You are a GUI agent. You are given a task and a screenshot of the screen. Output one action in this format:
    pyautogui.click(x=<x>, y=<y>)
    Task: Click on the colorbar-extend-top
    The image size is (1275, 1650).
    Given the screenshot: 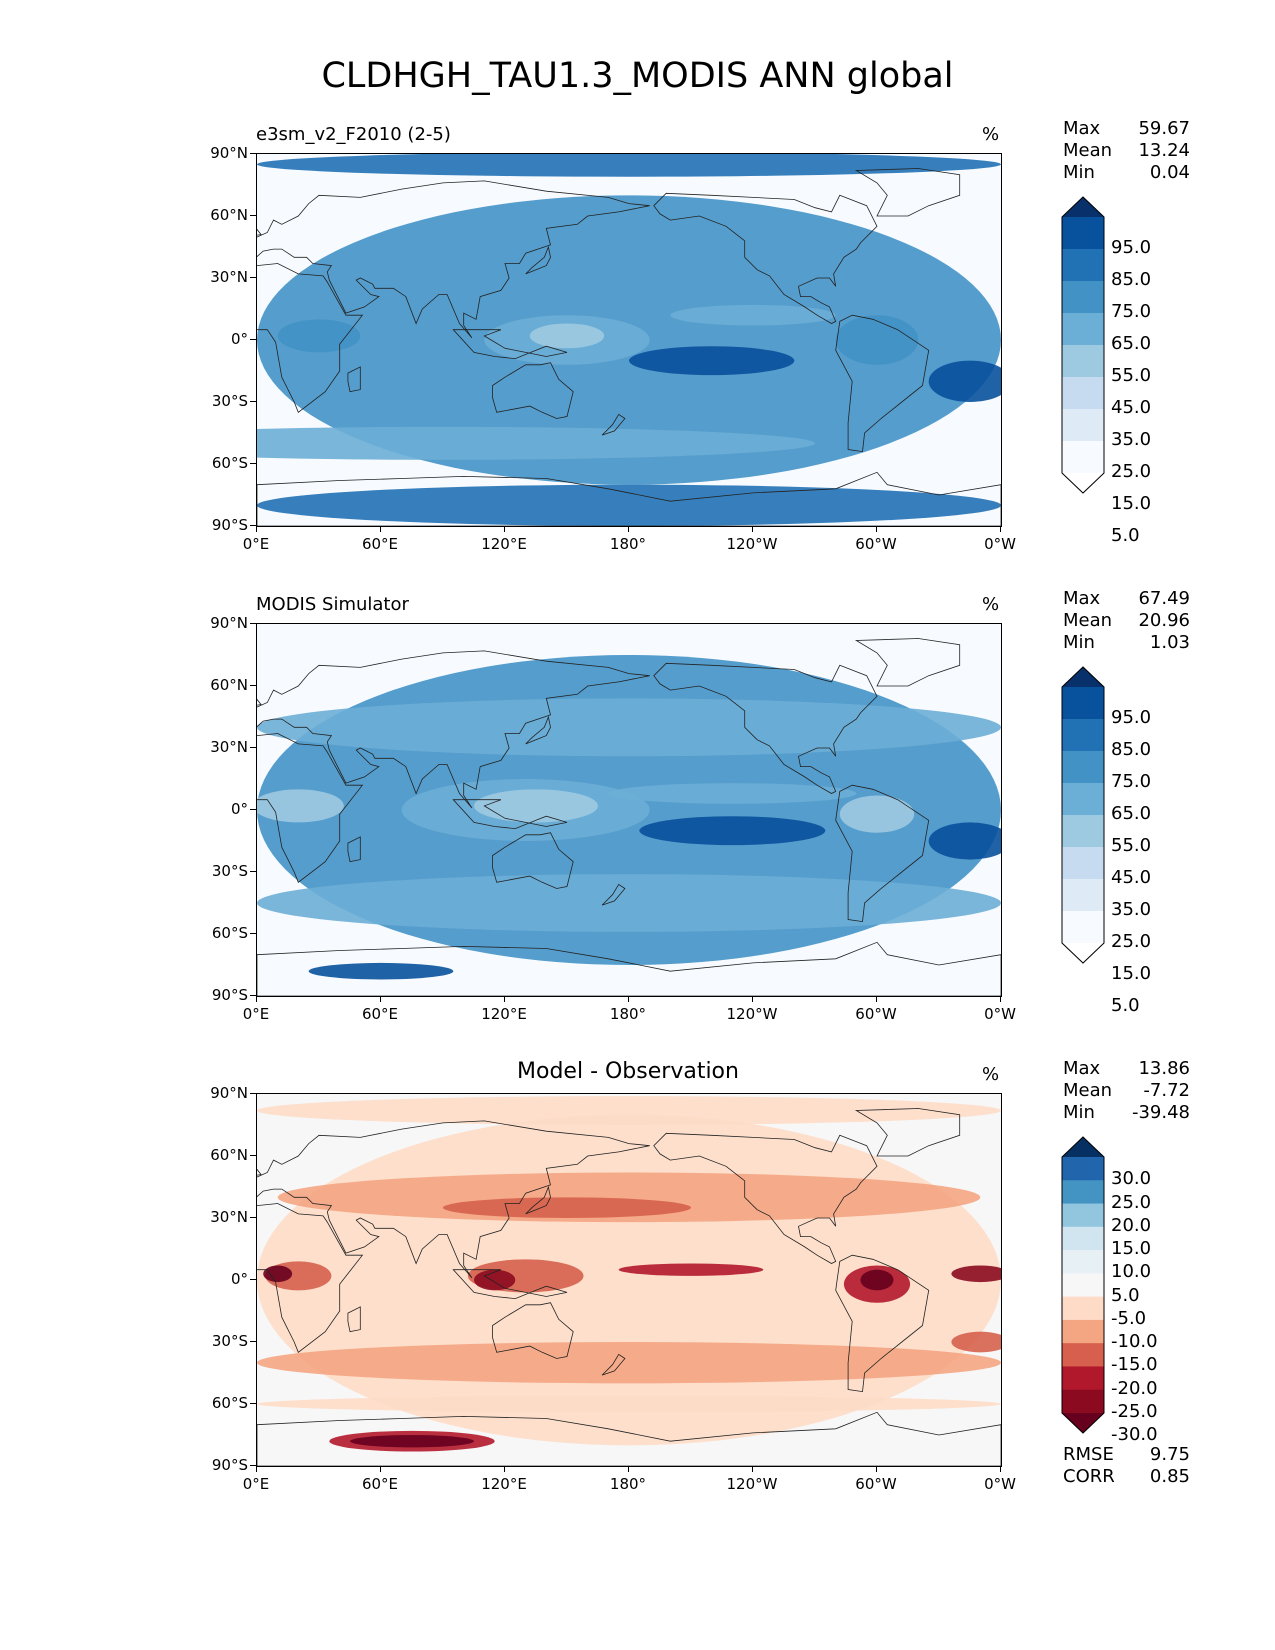 What is the action you would take?
    pyautogui.click(x=1083, y=1147)
    